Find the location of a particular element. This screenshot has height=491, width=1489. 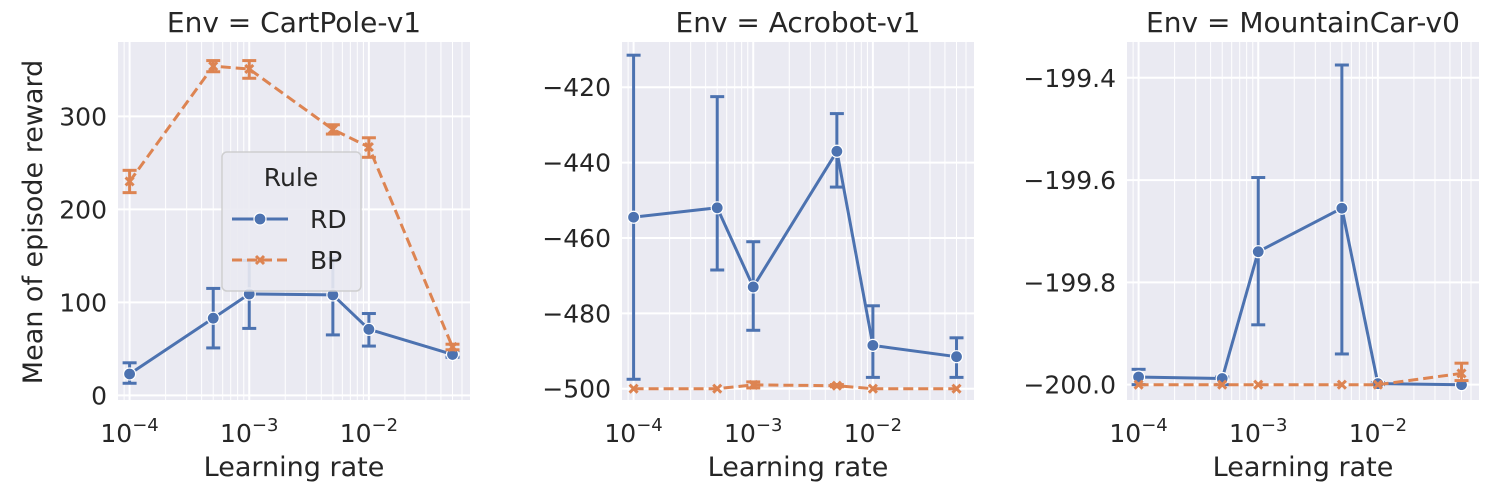

panel-title: Env = CartPole-v1 is located at coordinates (294, 22).